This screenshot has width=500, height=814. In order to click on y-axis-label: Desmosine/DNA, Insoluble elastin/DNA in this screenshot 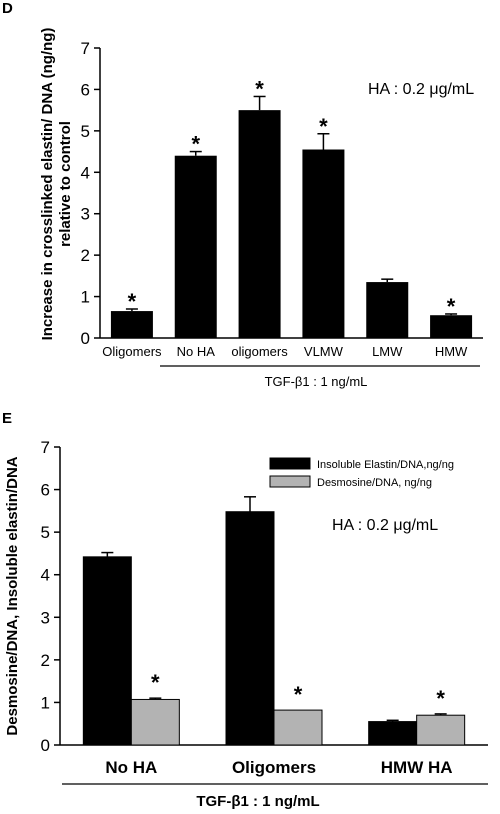, I will do `click(12, 595)`.